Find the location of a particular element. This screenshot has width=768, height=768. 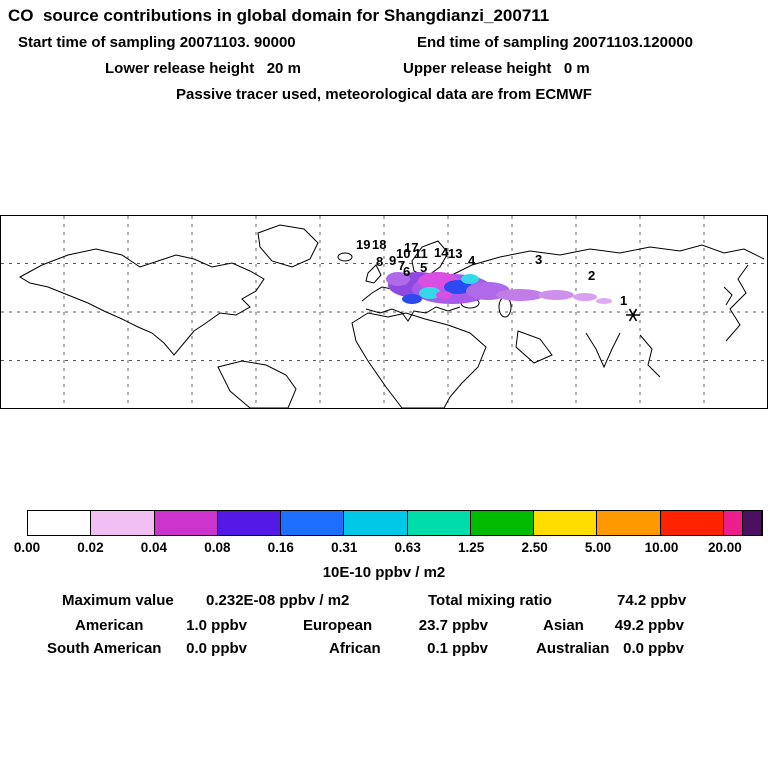

colorbar-units-label: 10E-10 ppbv / m2 is located at coordinates (384, 572).